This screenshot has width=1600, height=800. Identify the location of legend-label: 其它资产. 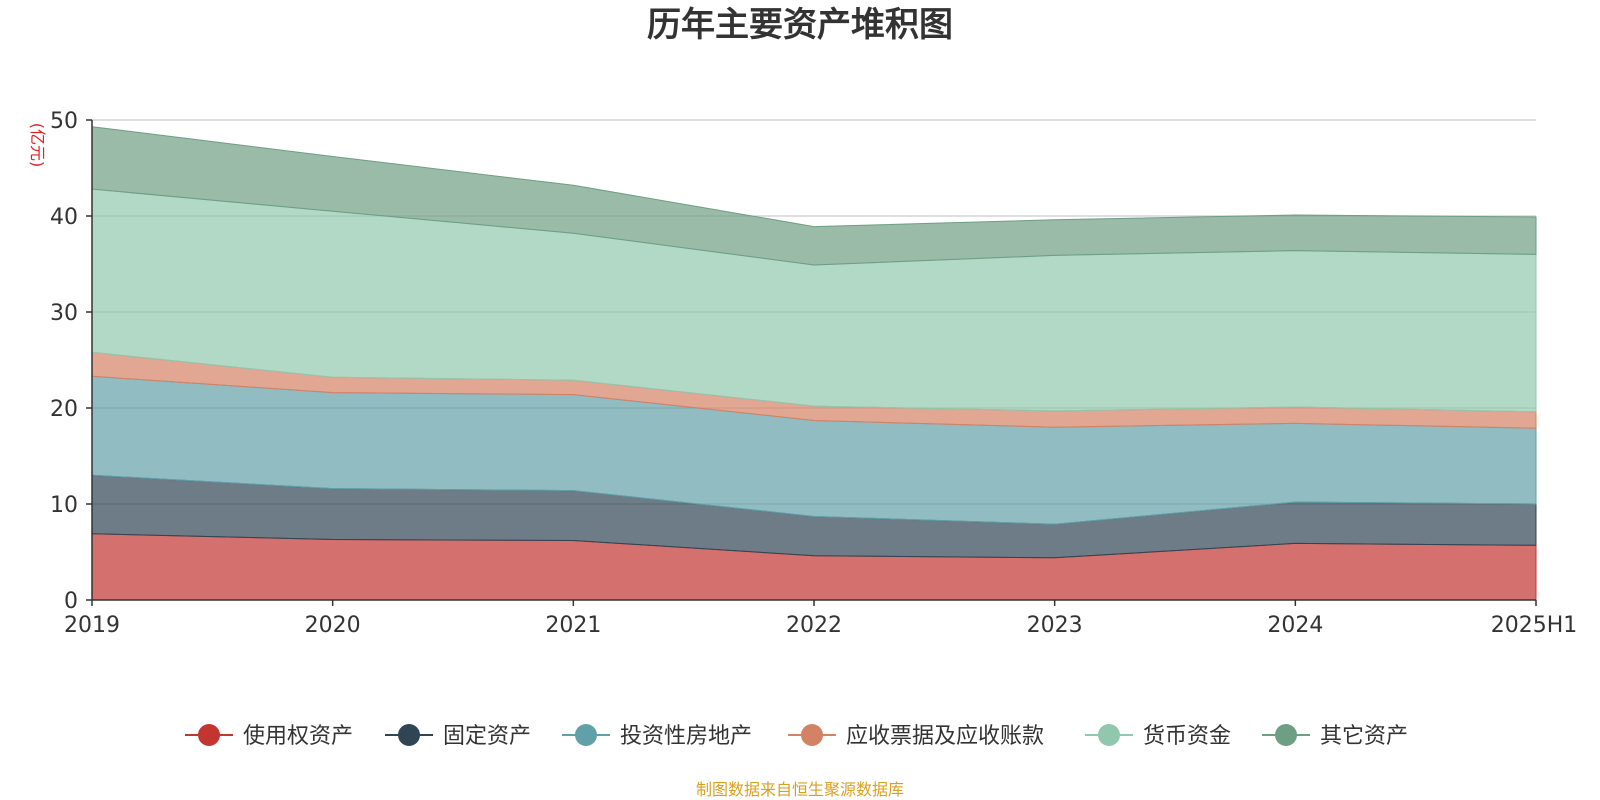
(1364, 736).